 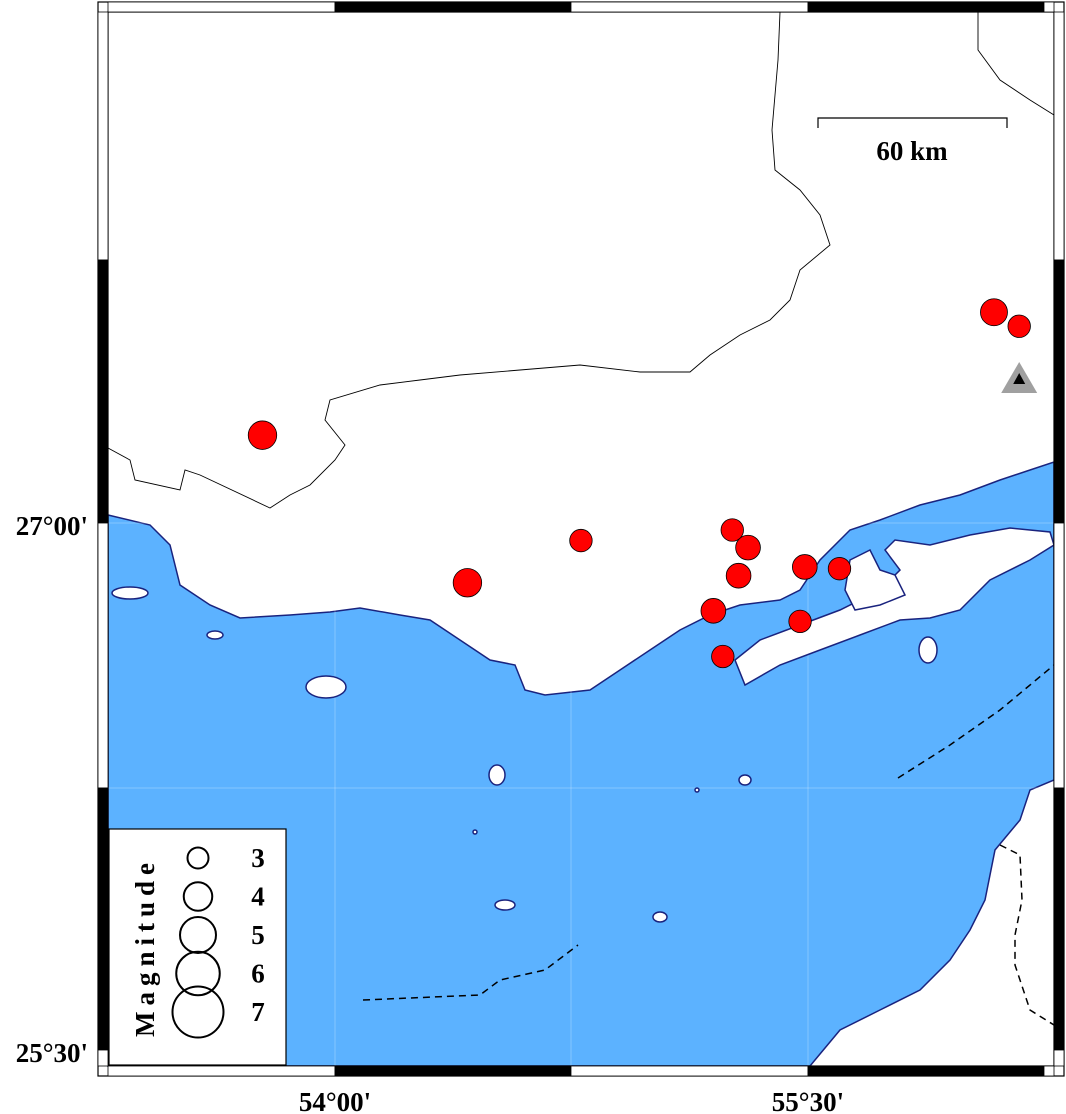 I want to click on legend-label: 6, so click(x=258, y=974).